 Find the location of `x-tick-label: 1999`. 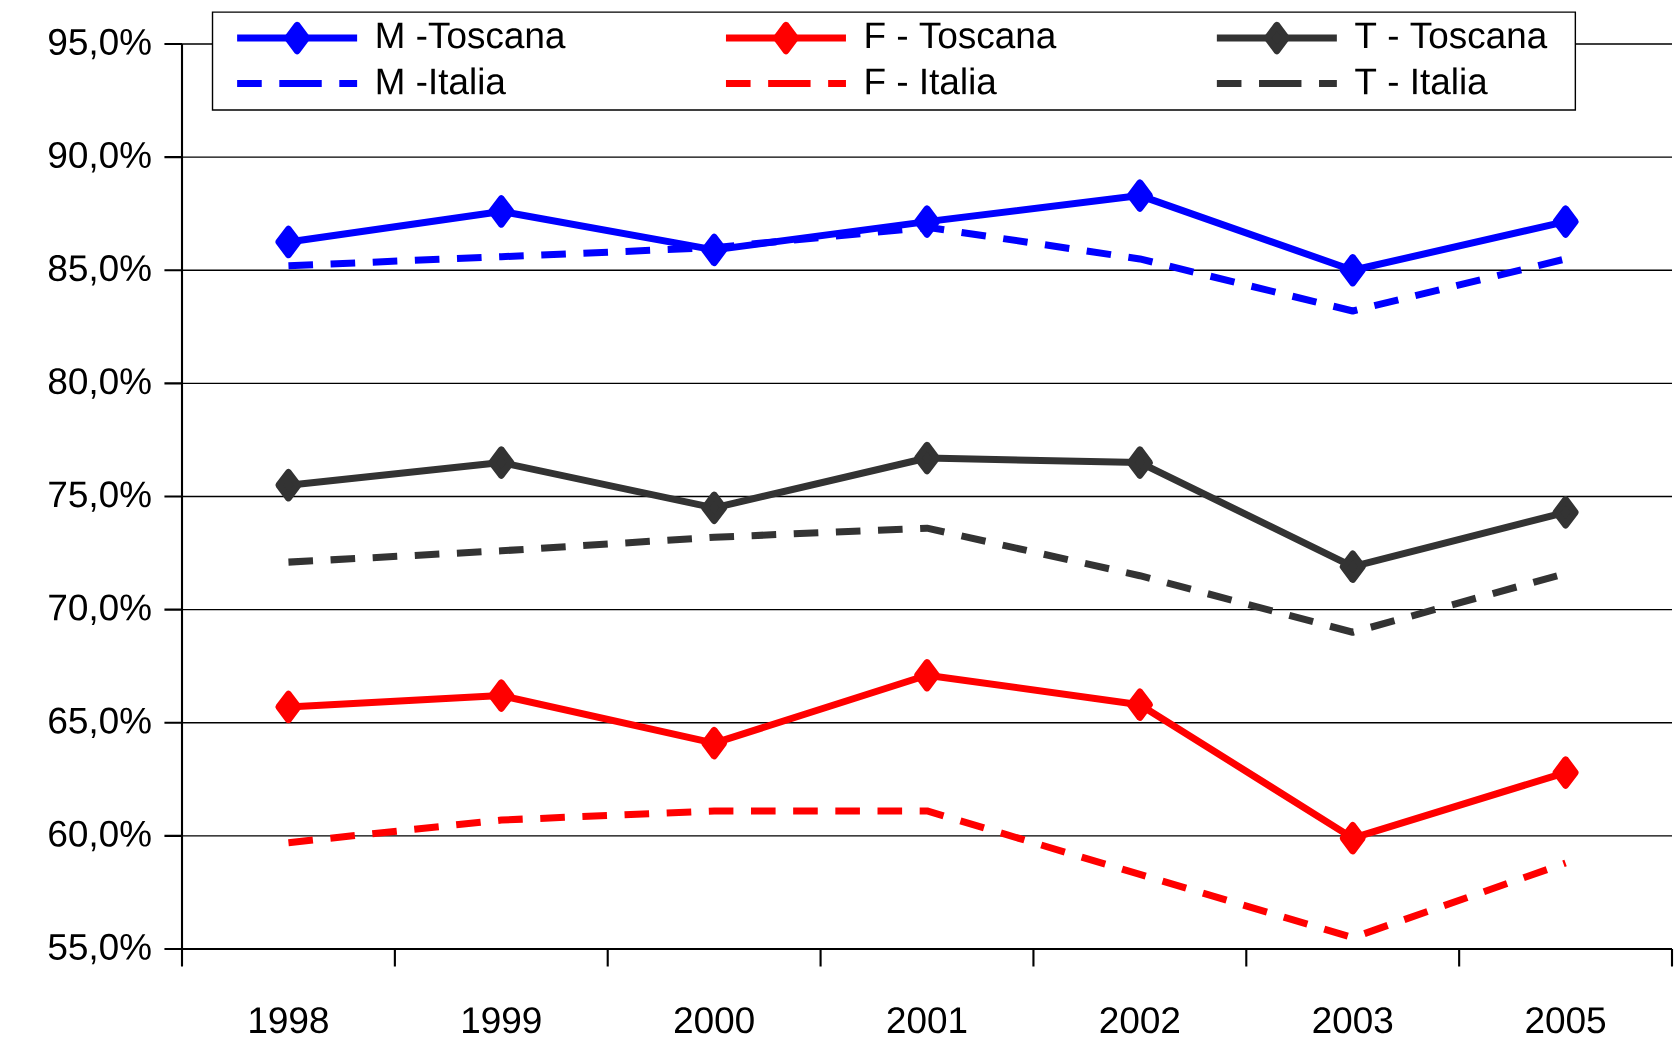

x-tick-label: 1999 is located at coordinates (502, 1020).